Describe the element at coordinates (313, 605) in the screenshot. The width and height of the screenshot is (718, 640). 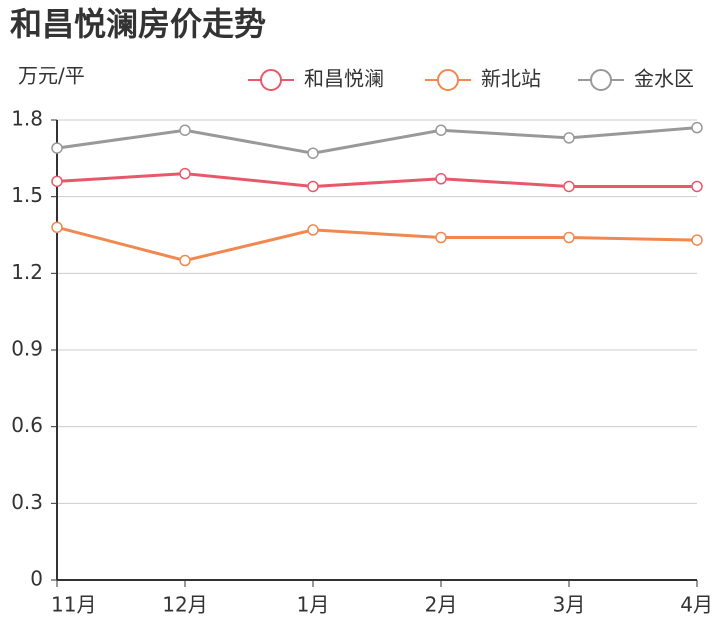
I see `x-tick-label: 1月` at that location.